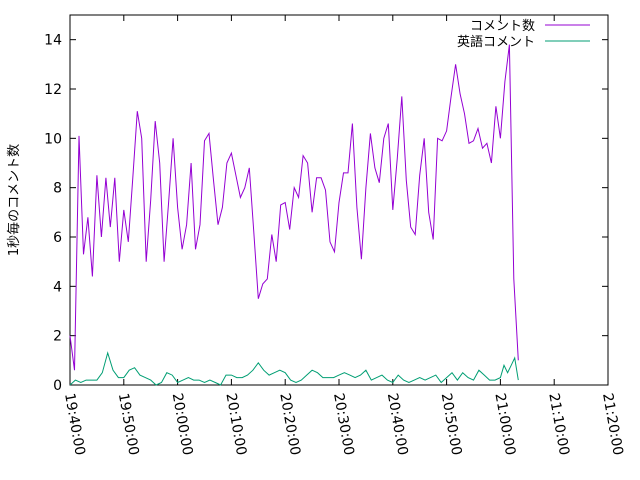  Describe the element at coordinates (14, 200) in the screenshot. I see `y-axis-label: 1秒毎のコメント数` at that location.